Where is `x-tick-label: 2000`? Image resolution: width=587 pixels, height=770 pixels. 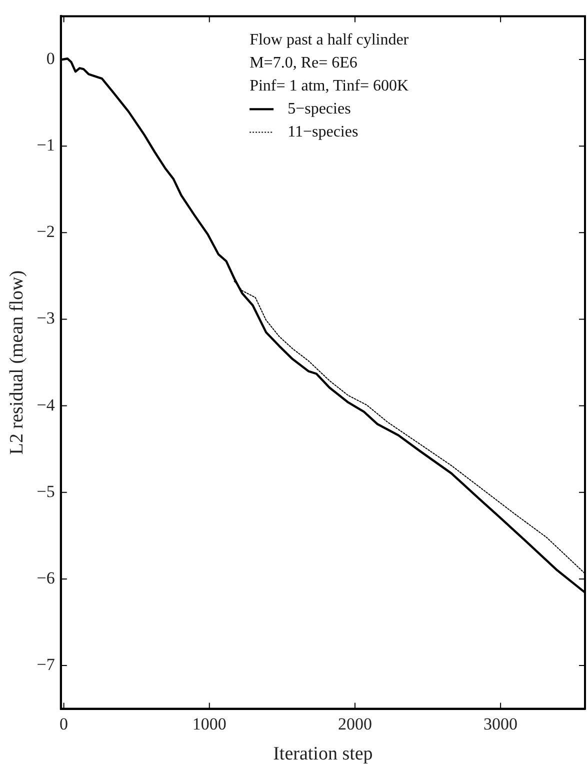
x-tick-label: 2000 is located at coordinates (355, 724).